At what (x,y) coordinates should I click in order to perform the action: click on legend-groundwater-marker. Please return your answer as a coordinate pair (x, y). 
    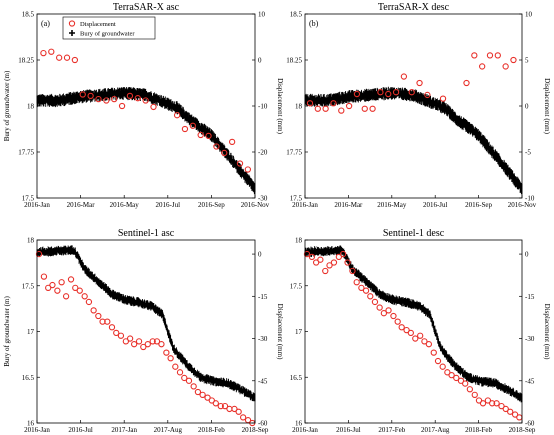
    Looking at the image, I should click on (72, 33).